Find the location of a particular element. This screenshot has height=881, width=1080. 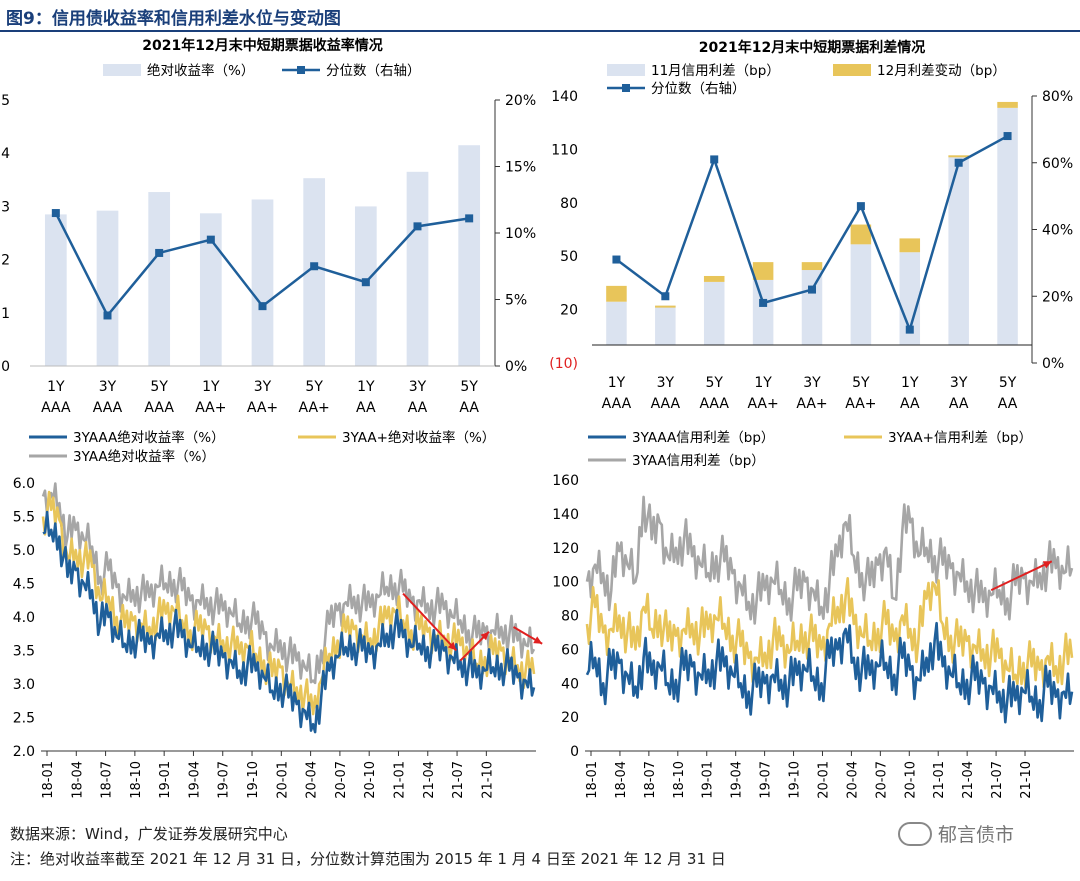

y-tick-label: 140 is located at coordinates (564, 97).